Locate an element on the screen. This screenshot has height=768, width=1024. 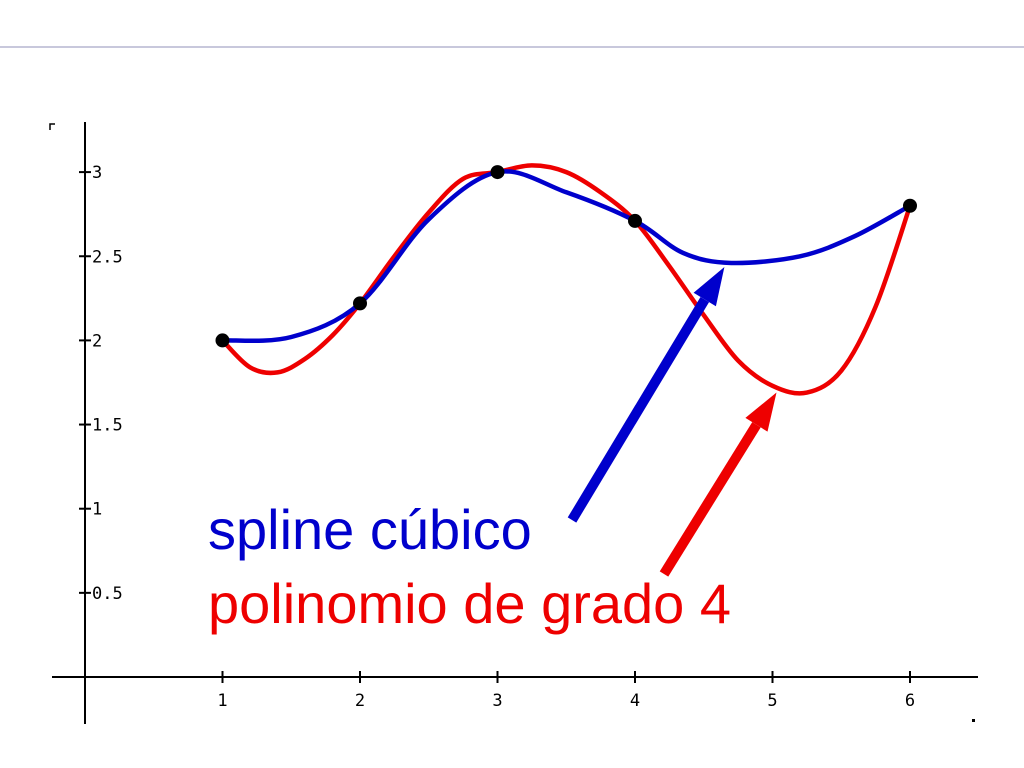
y-tick-label: 1.5 is located at coordinates (107, 426).